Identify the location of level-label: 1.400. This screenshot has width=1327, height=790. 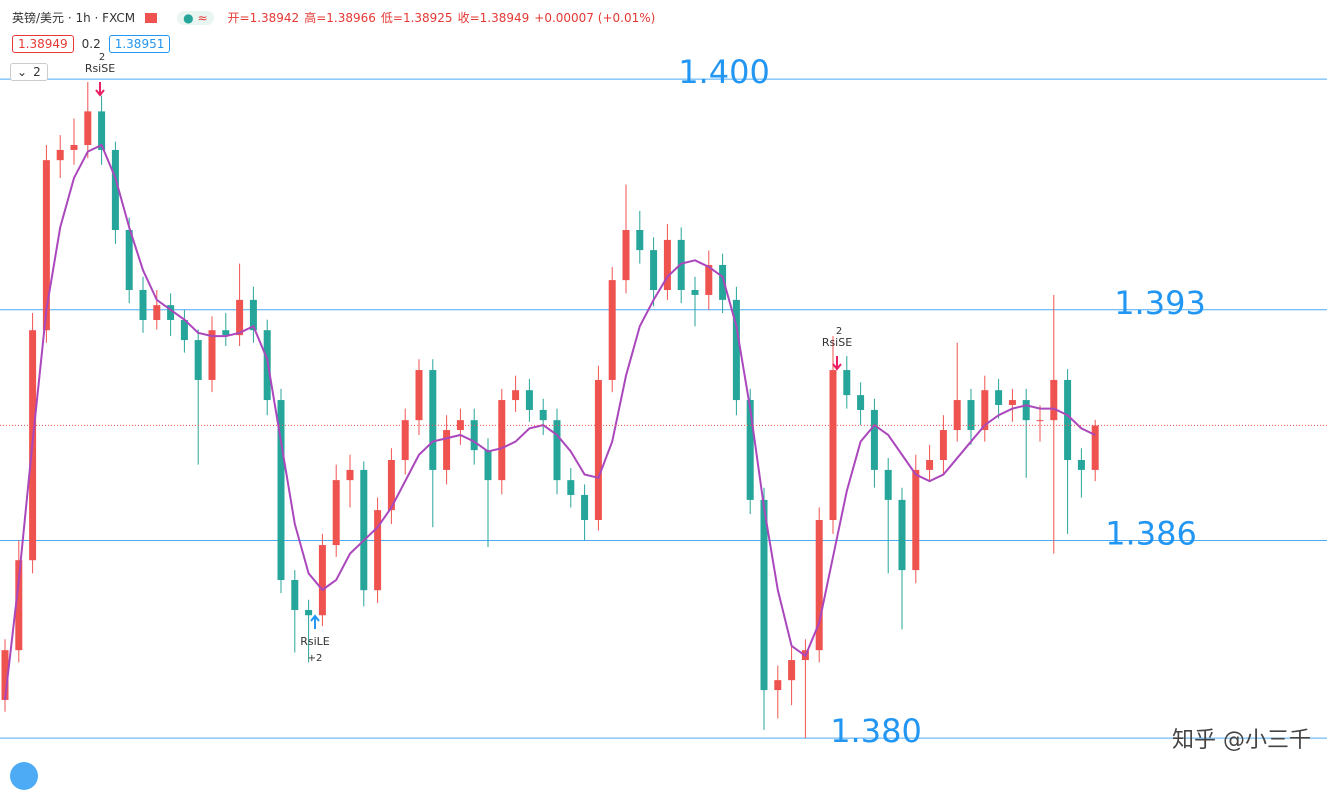
(724, 72).